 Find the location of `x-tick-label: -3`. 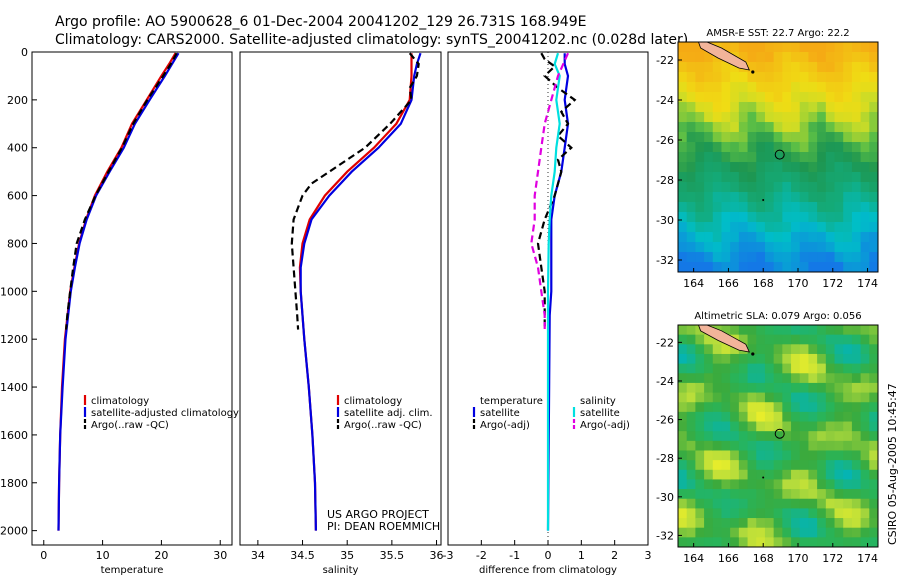

x-tick-label: -3 is located at coordinates (448, 555).